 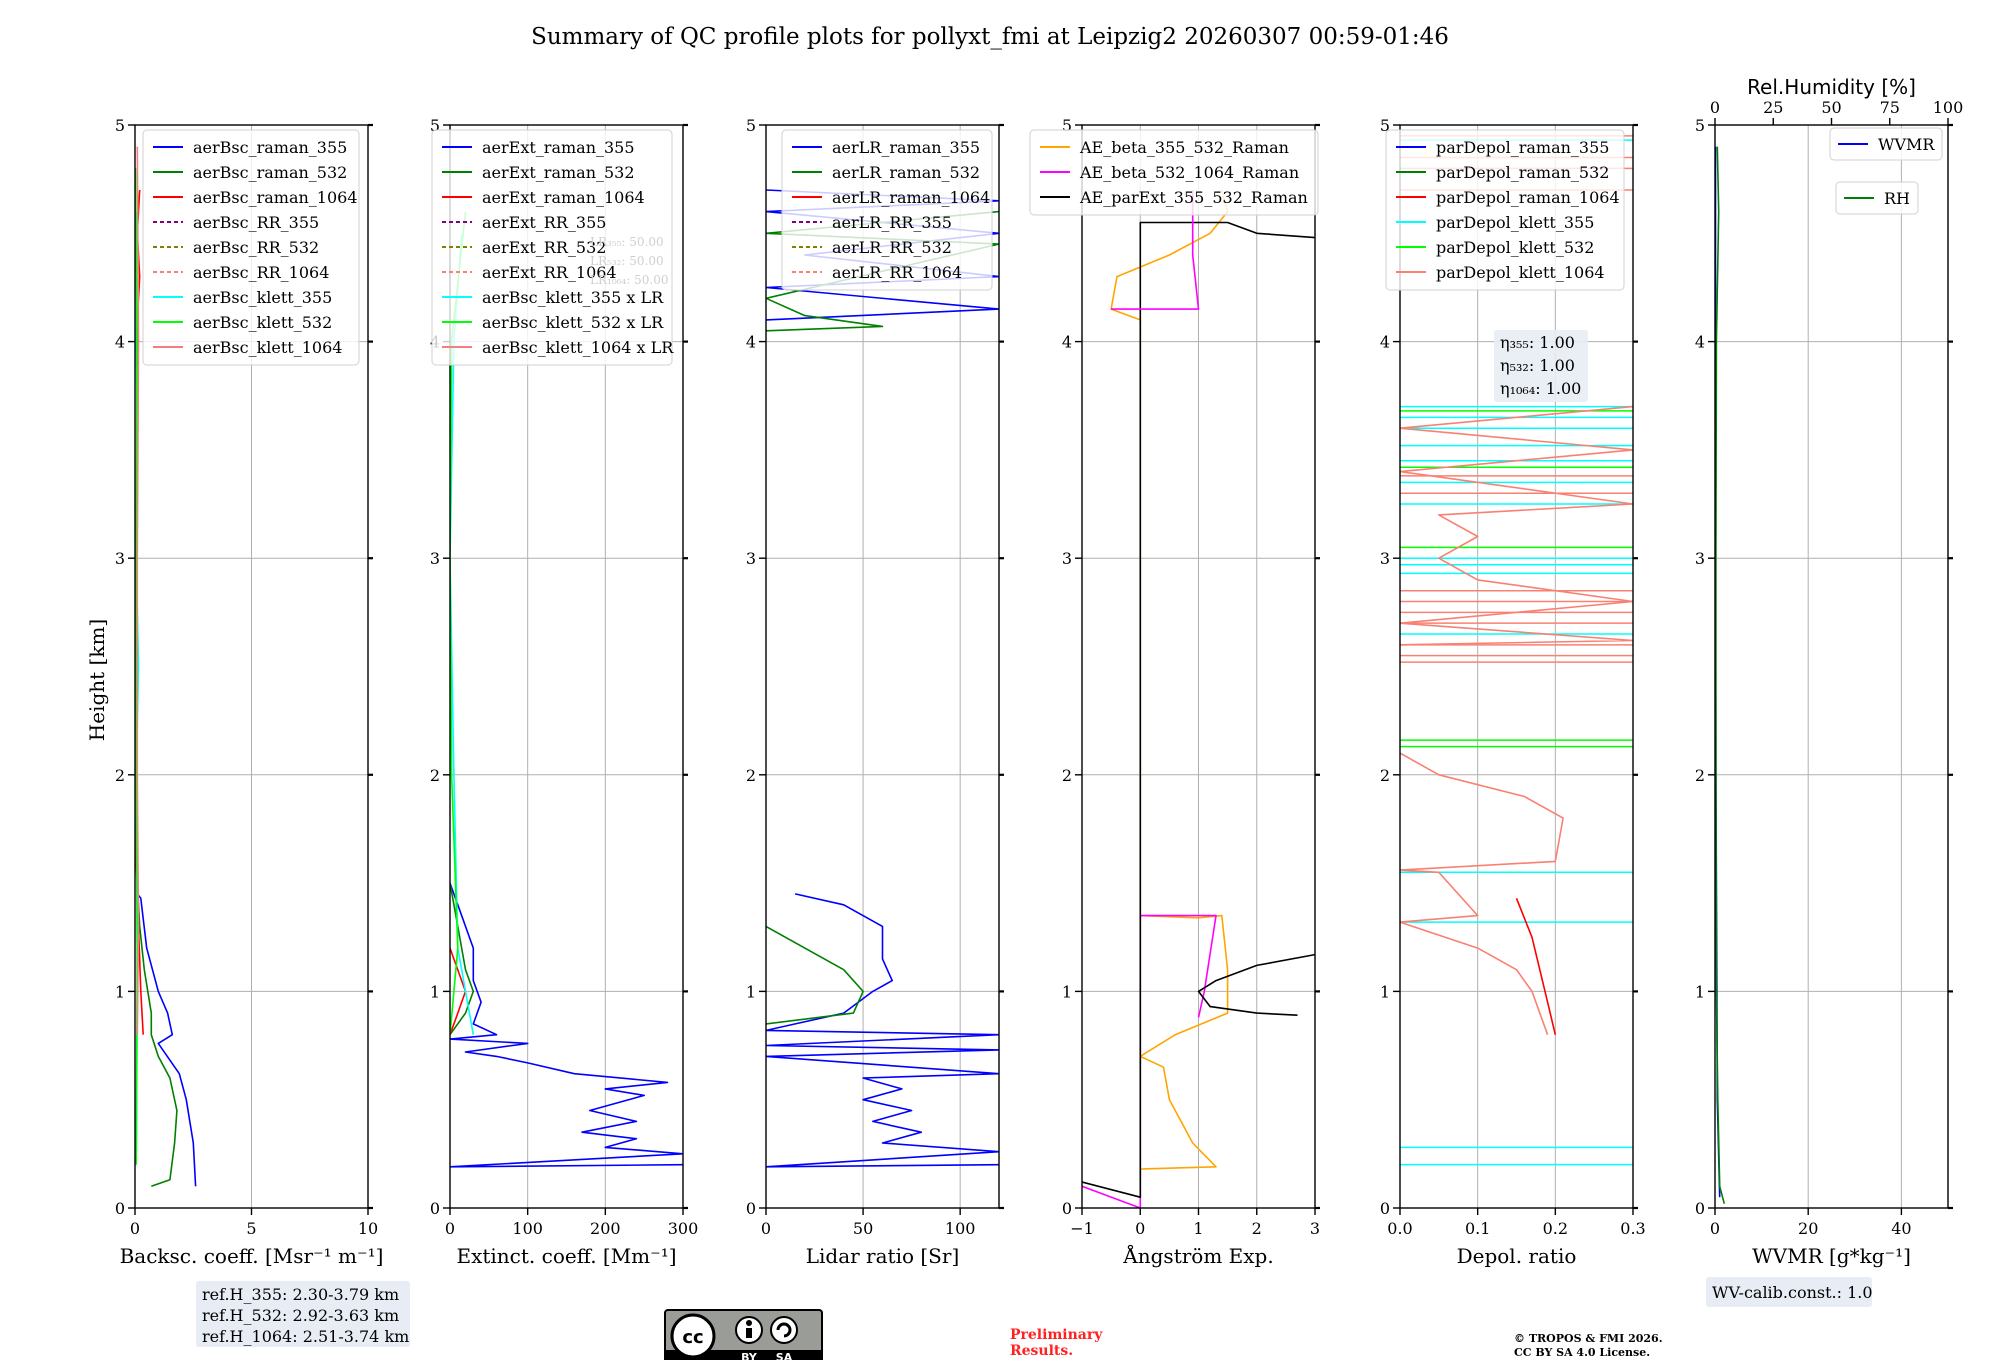 What do you see at coordinates (270, 172) in the screenshot?
I see `legend-label: aerBsc_raman_532` at bounding box center [270, 172].